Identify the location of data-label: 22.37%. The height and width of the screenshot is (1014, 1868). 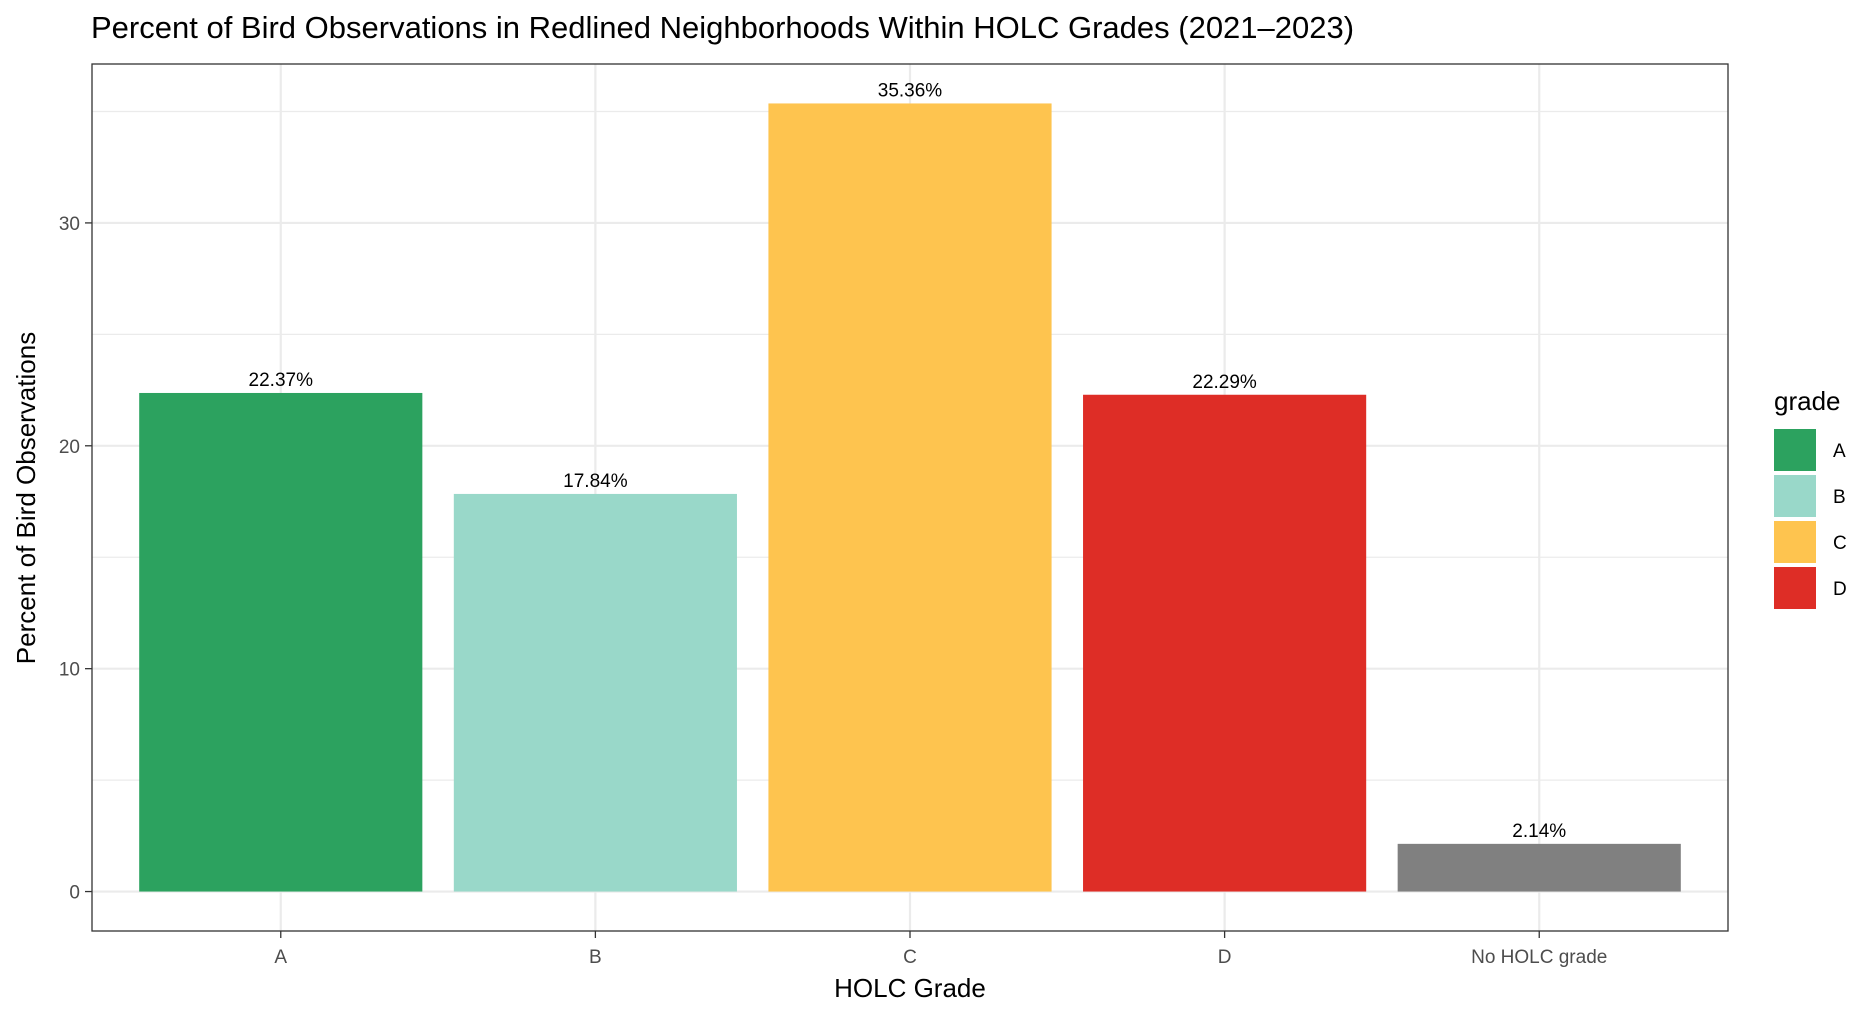
(281, 380).